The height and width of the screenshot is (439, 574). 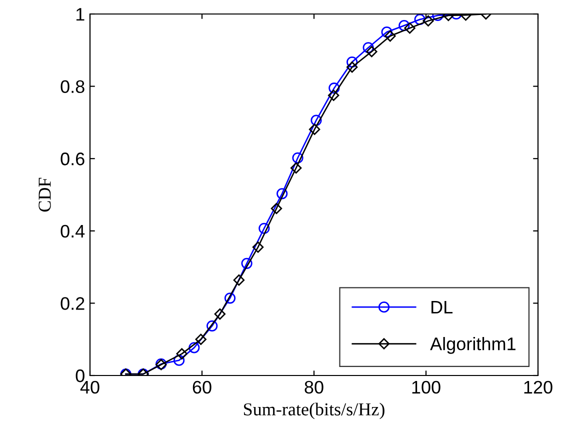 What do you see at coordinates (90, 387) in the screenshot?
I see `x-tick-label: 40` at bounding box center [90, 387].